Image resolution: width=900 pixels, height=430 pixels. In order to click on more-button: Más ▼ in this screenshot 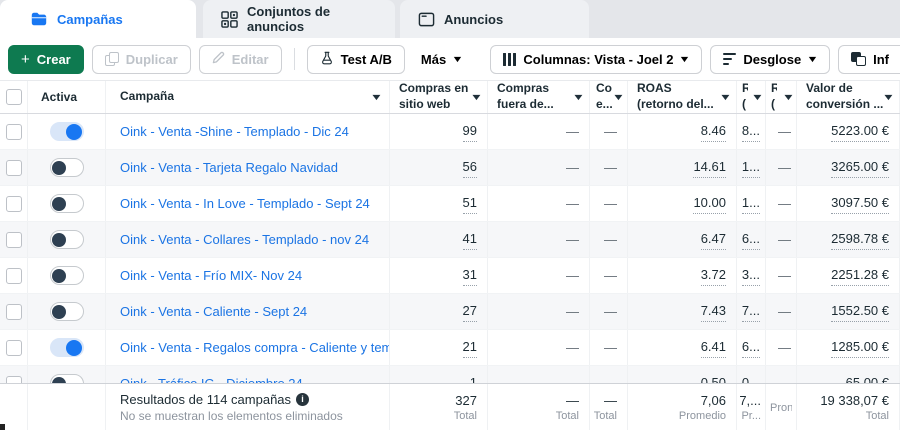, I will do `click(441, 59)`.